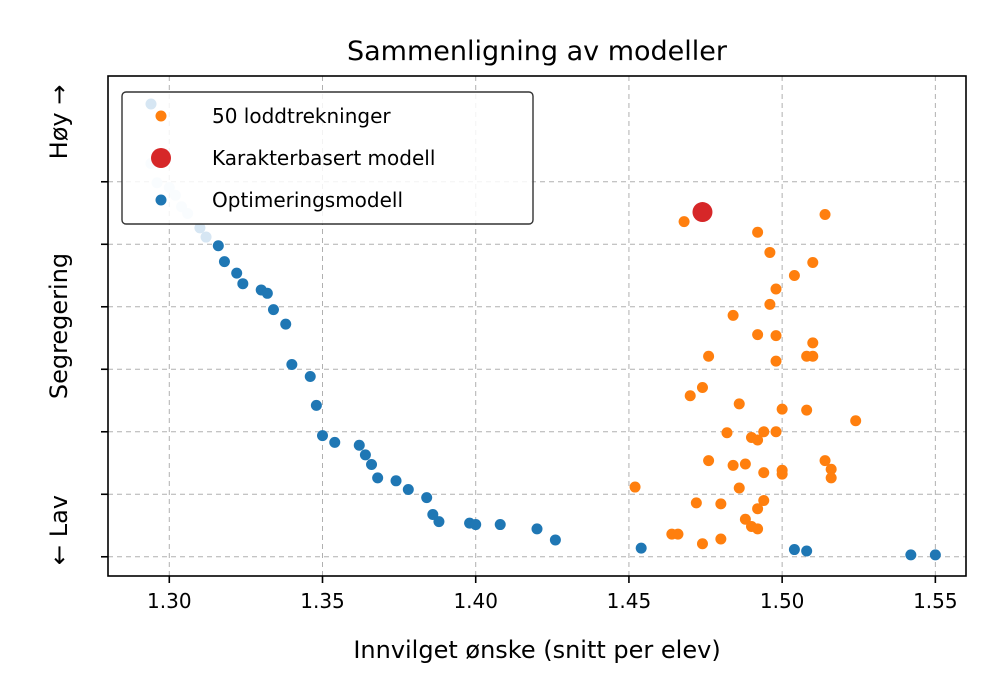 This screenshot has width=1000, height=700. What do you see at coordinates (301, 116) in the screenshot?
I see `legend-label-draws: 50 loddtrekninger` at bounding box center [301, 116].